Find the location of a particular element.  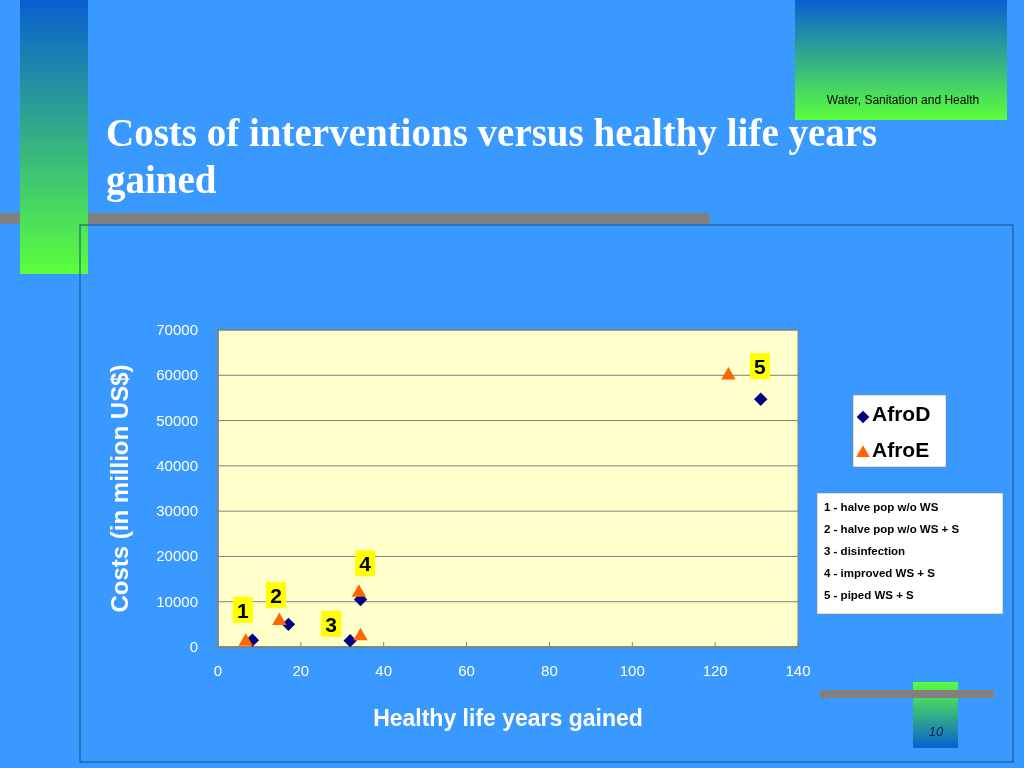

text: 4 - improved WS + S is located at coordinates (880, 573).